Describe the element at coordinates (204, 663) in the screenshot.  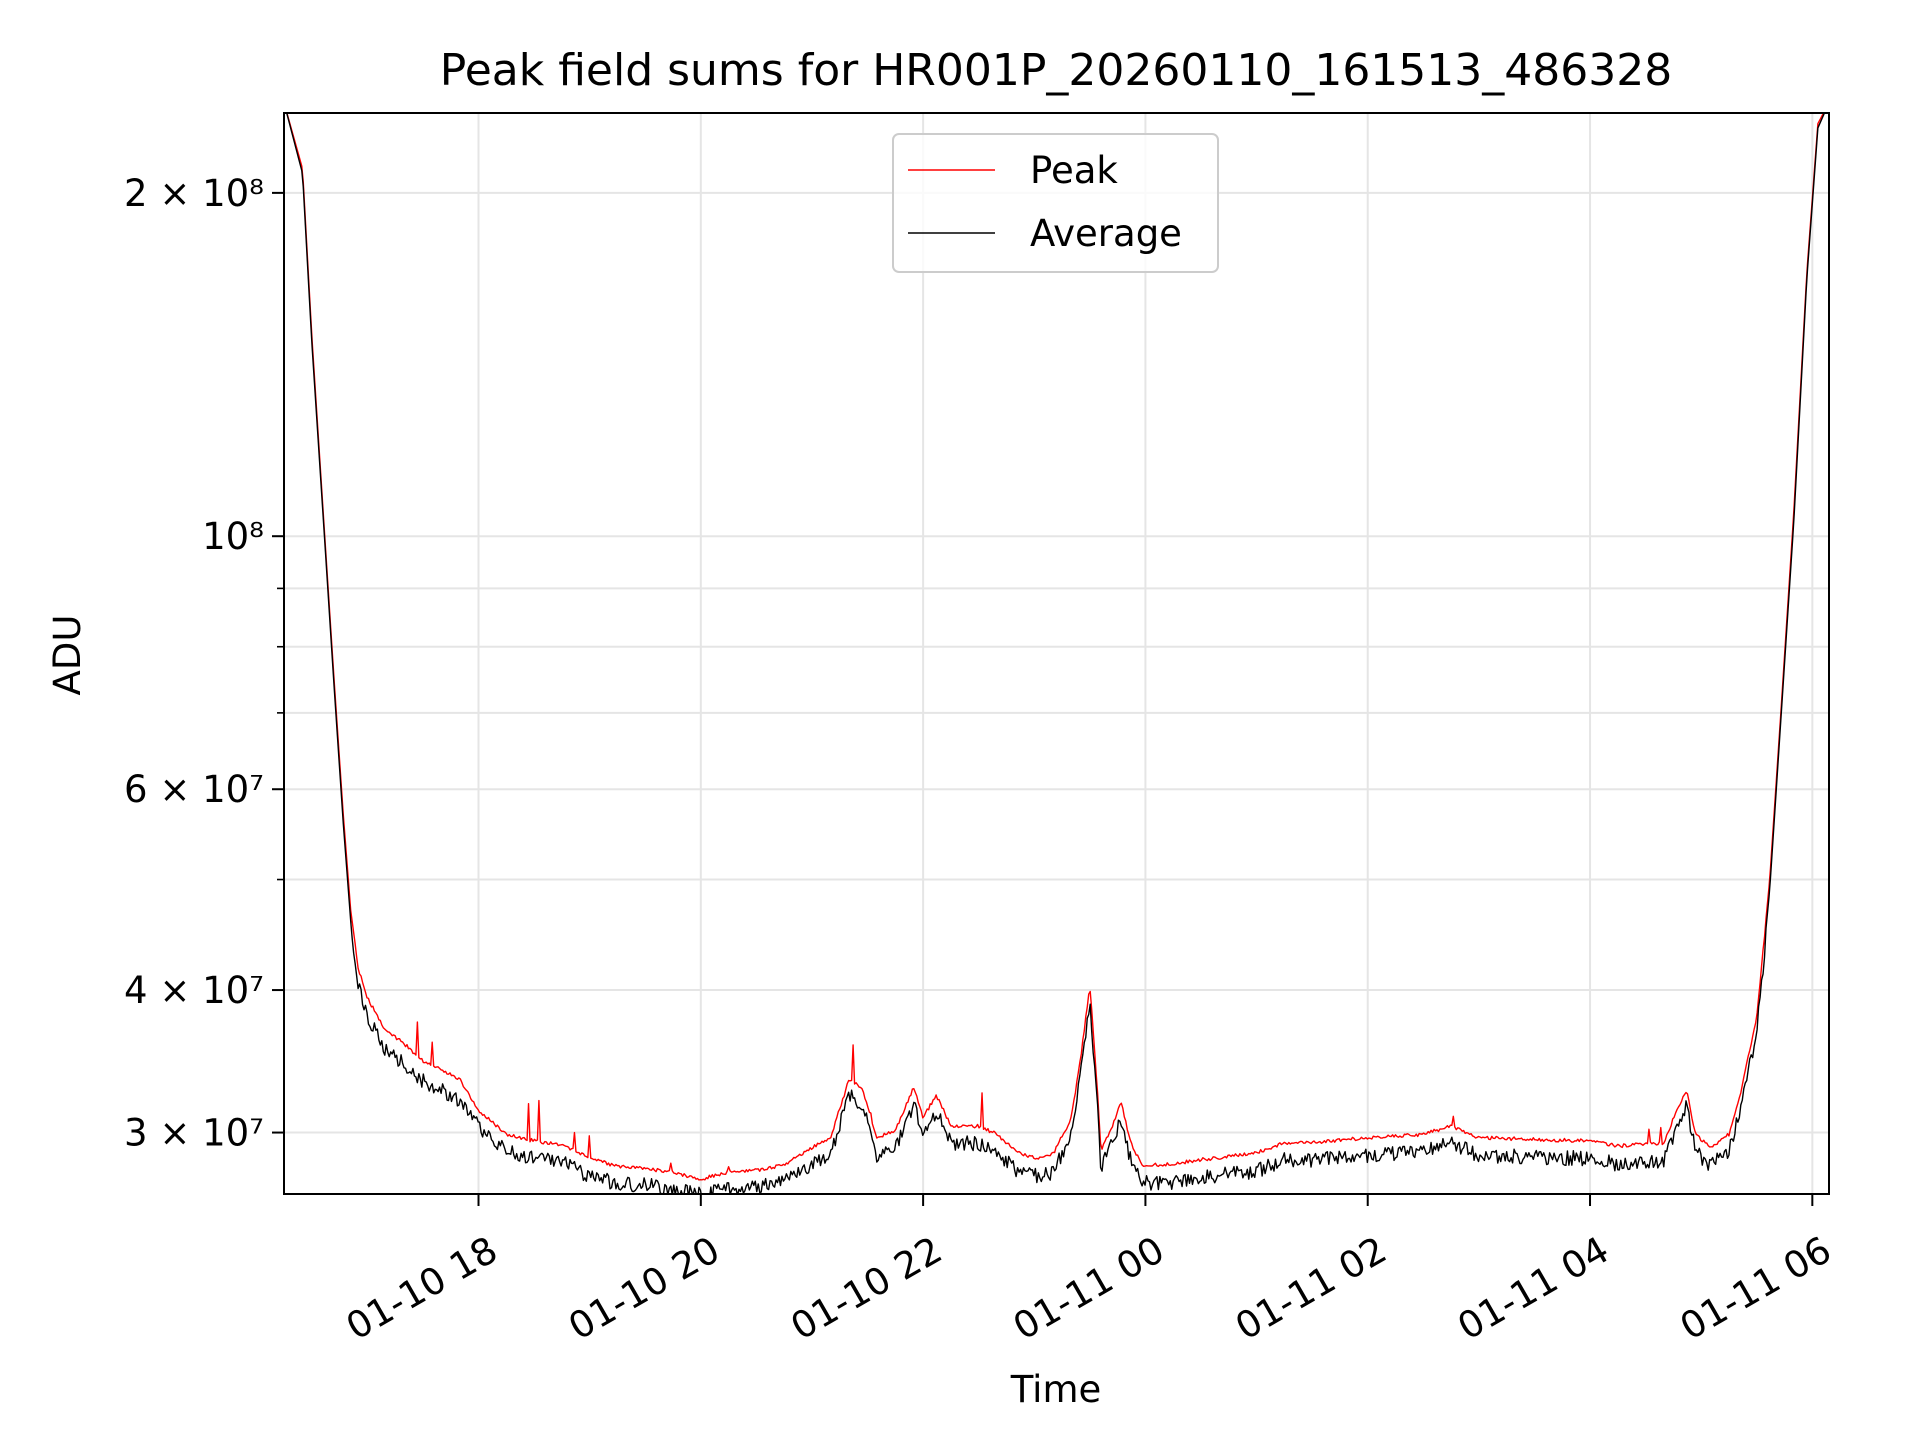
I see `y-axis: 3 × 10⁷ 4 × 10⁷ 6 × 10⁷ 10⁸ 2 × 10⁸` at that location.